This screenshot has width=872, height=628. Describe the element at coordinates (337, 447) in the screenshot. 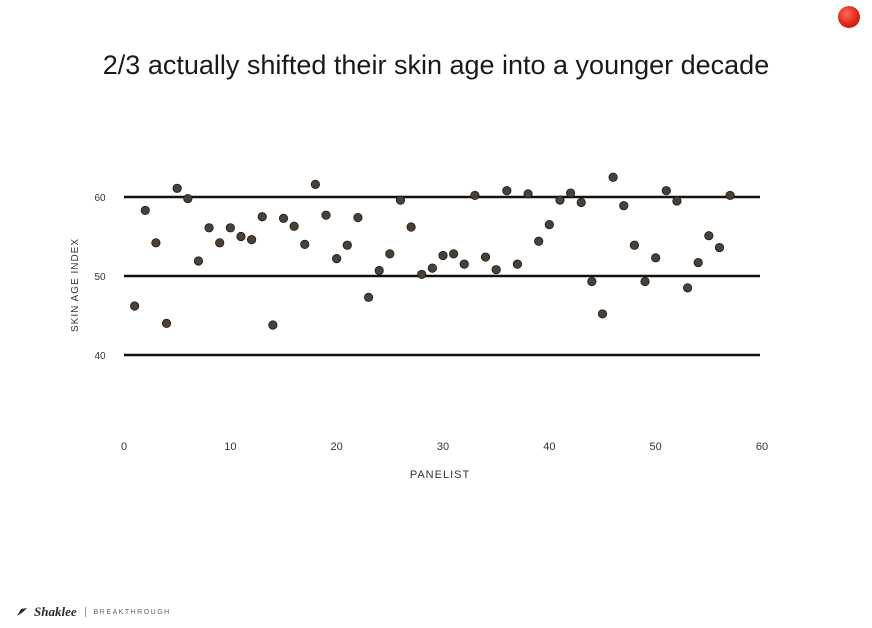

I see `x-tick-label: 20` at that location.